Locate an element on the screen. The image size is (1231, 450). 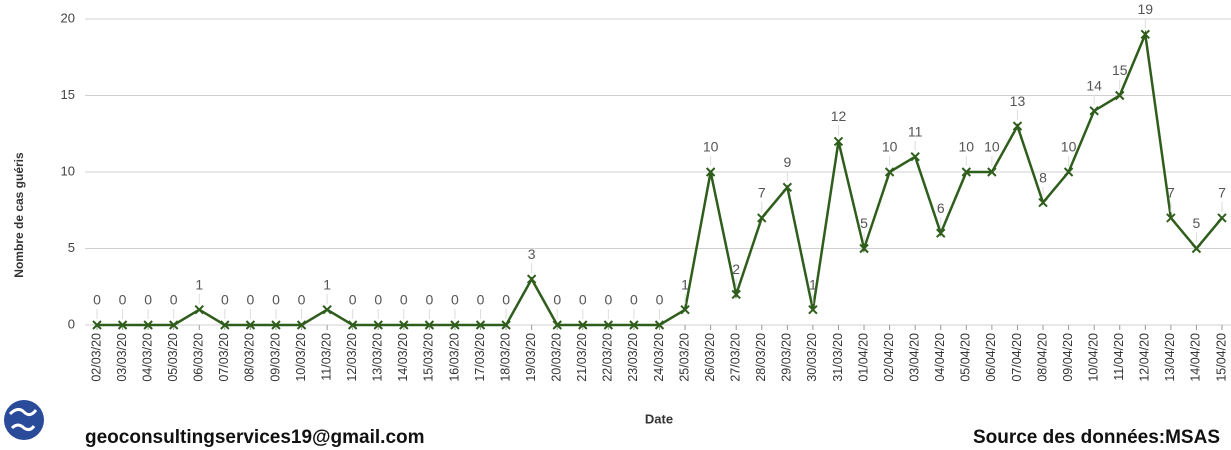
x-tick-label: 25/03/20 is located at coordinates (684, 357).